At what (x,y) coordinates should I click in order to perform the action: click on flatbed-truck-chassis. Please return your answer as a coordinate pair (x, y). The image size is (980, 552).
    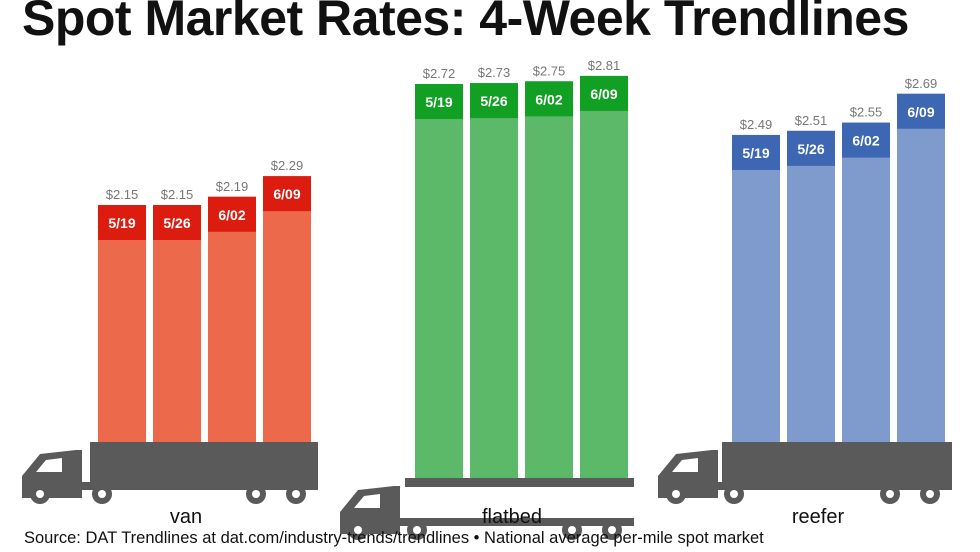
    Looking at the image, I should click on (505, 522).